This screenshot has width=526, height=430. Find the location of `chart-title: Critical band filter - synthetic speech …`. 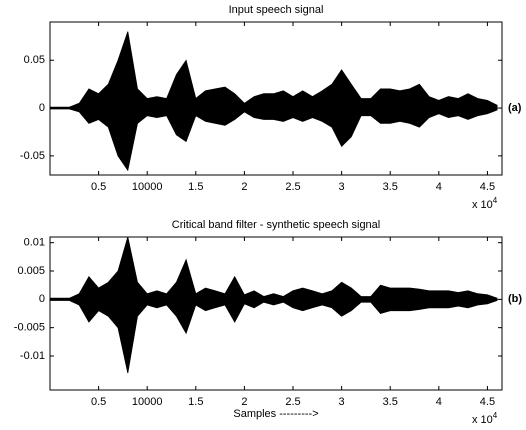

chart-title: Critical band filter - synthetic speech … is located at coordinates (276, 225).